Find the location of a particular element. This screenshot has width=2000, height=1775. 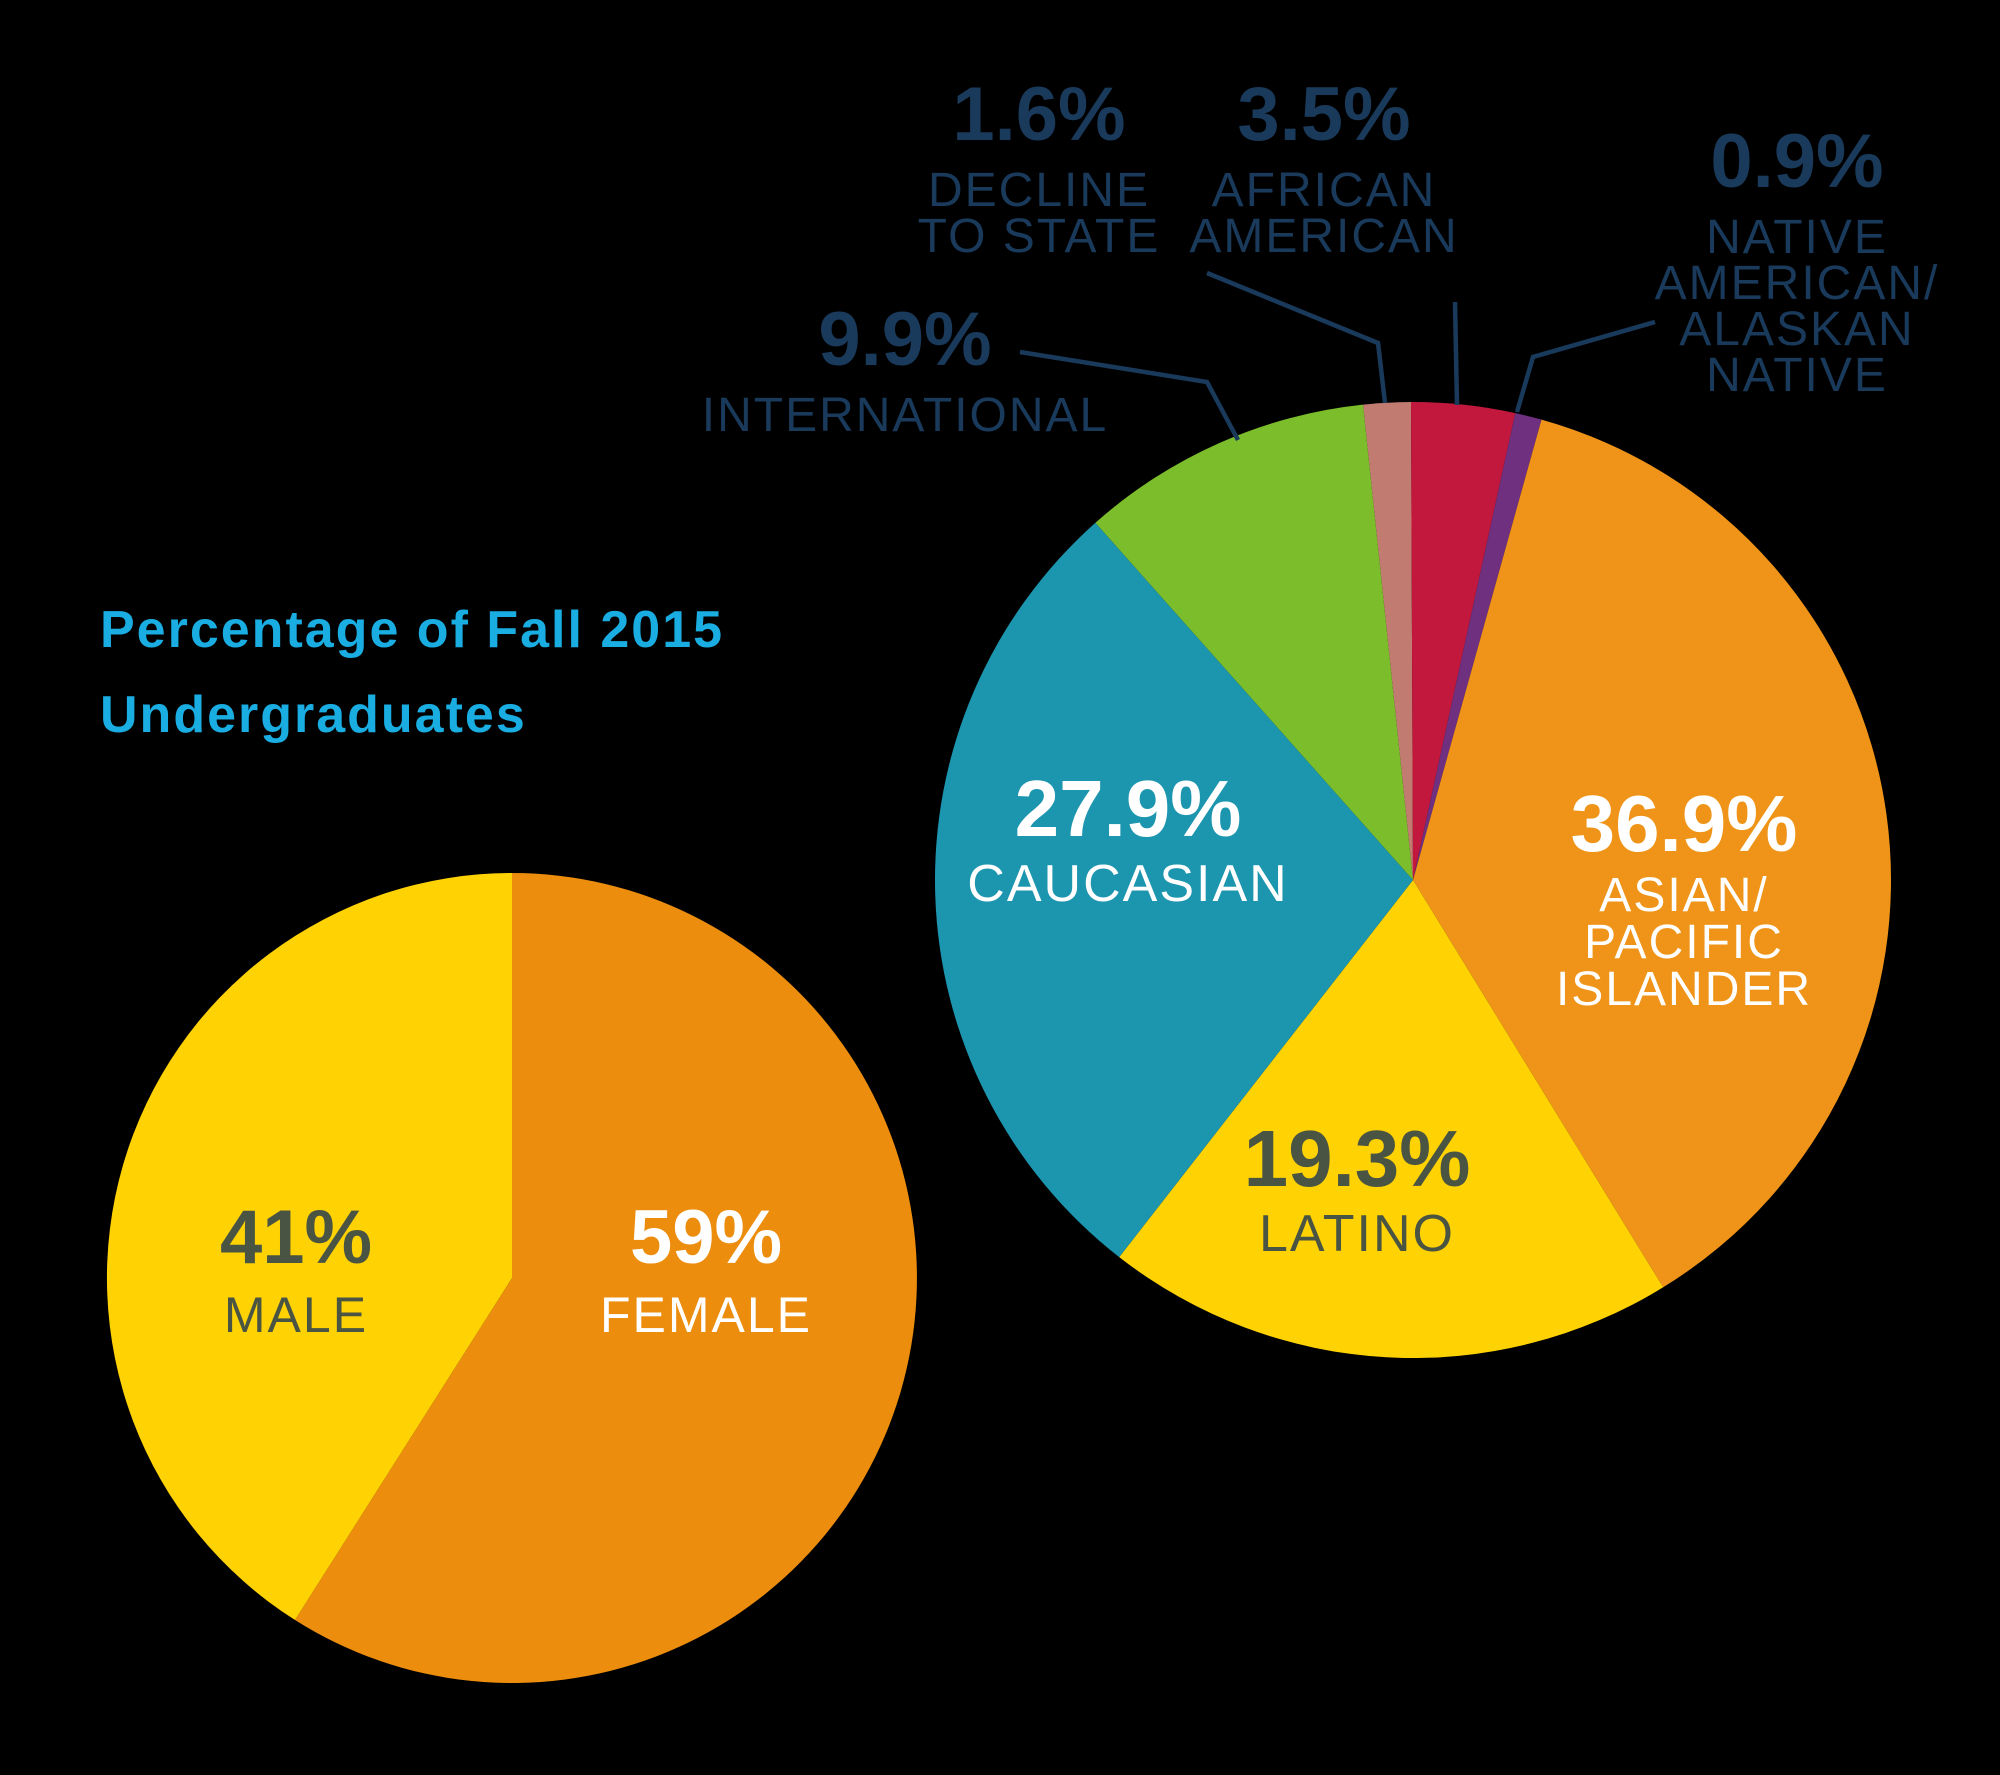

label-male: 41% MALE is located at coordinates (296, 1269).